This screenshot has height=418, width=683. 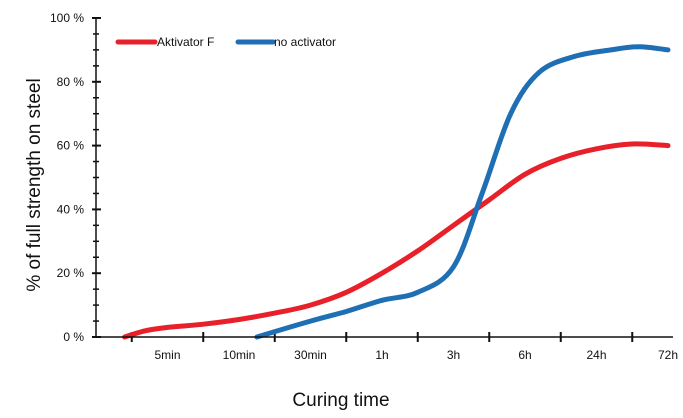 I want to click on x-axis-title: Curing time, so click(x=340, y=400).